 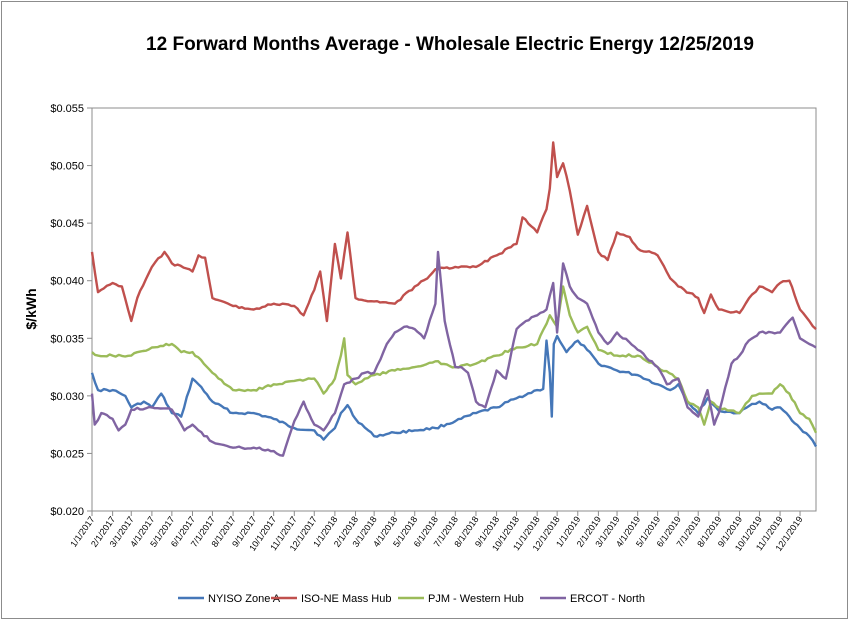 What do you see at coordinates (244, 599) in the screenshot?
I see `legend-label: NYISO Zone A` at bounding box center [244, 599].